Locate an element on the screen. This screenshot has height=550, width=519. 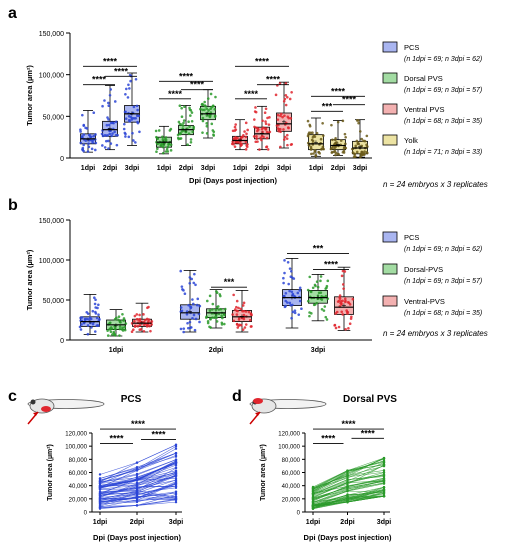
significance-label: **** is located at coordinates (328, 439).